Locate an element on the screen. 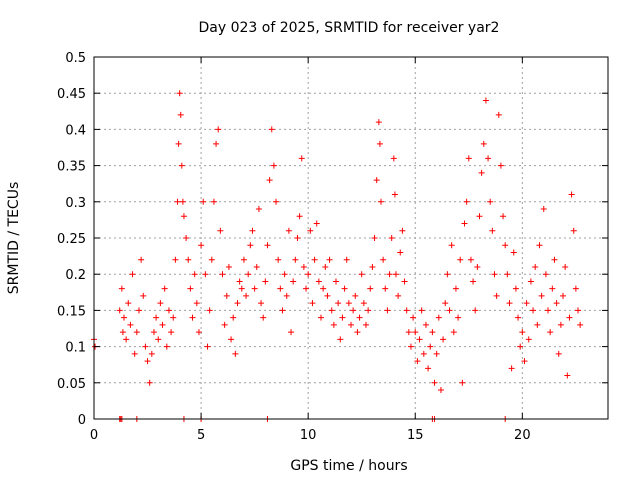 The height and width of the screenshot is (480, 640). y-axis-label: SRMTID / TECUs is located at coordinates (14, 238).